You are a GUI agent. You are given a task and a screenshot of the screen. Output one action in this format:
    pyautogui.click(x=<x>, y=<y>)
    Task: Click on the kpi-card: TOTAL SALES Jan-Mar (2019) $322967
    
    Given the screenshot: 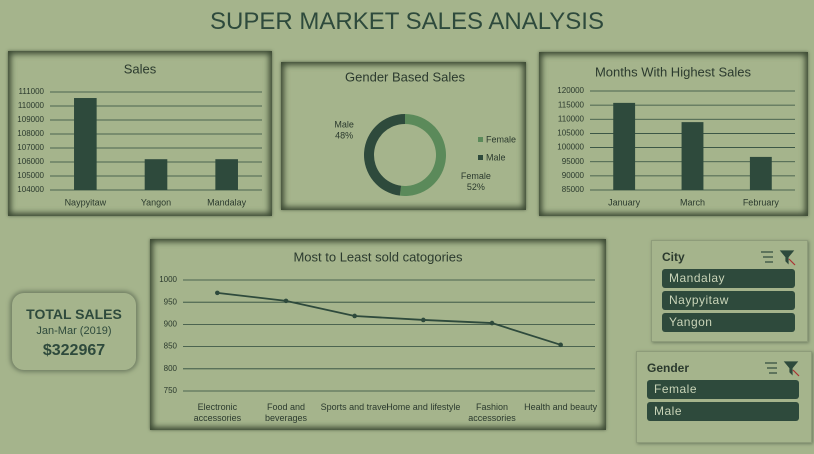 What is the action you would take?
    pyautogui.click(x=74, y=331)
    